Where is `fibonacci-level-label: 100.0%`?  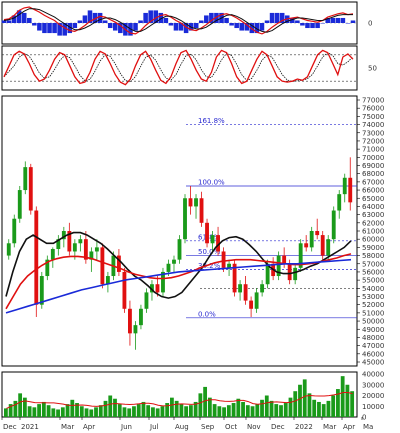
fibonacci-level-label: 100.0% is located at coordinates (211, 182).